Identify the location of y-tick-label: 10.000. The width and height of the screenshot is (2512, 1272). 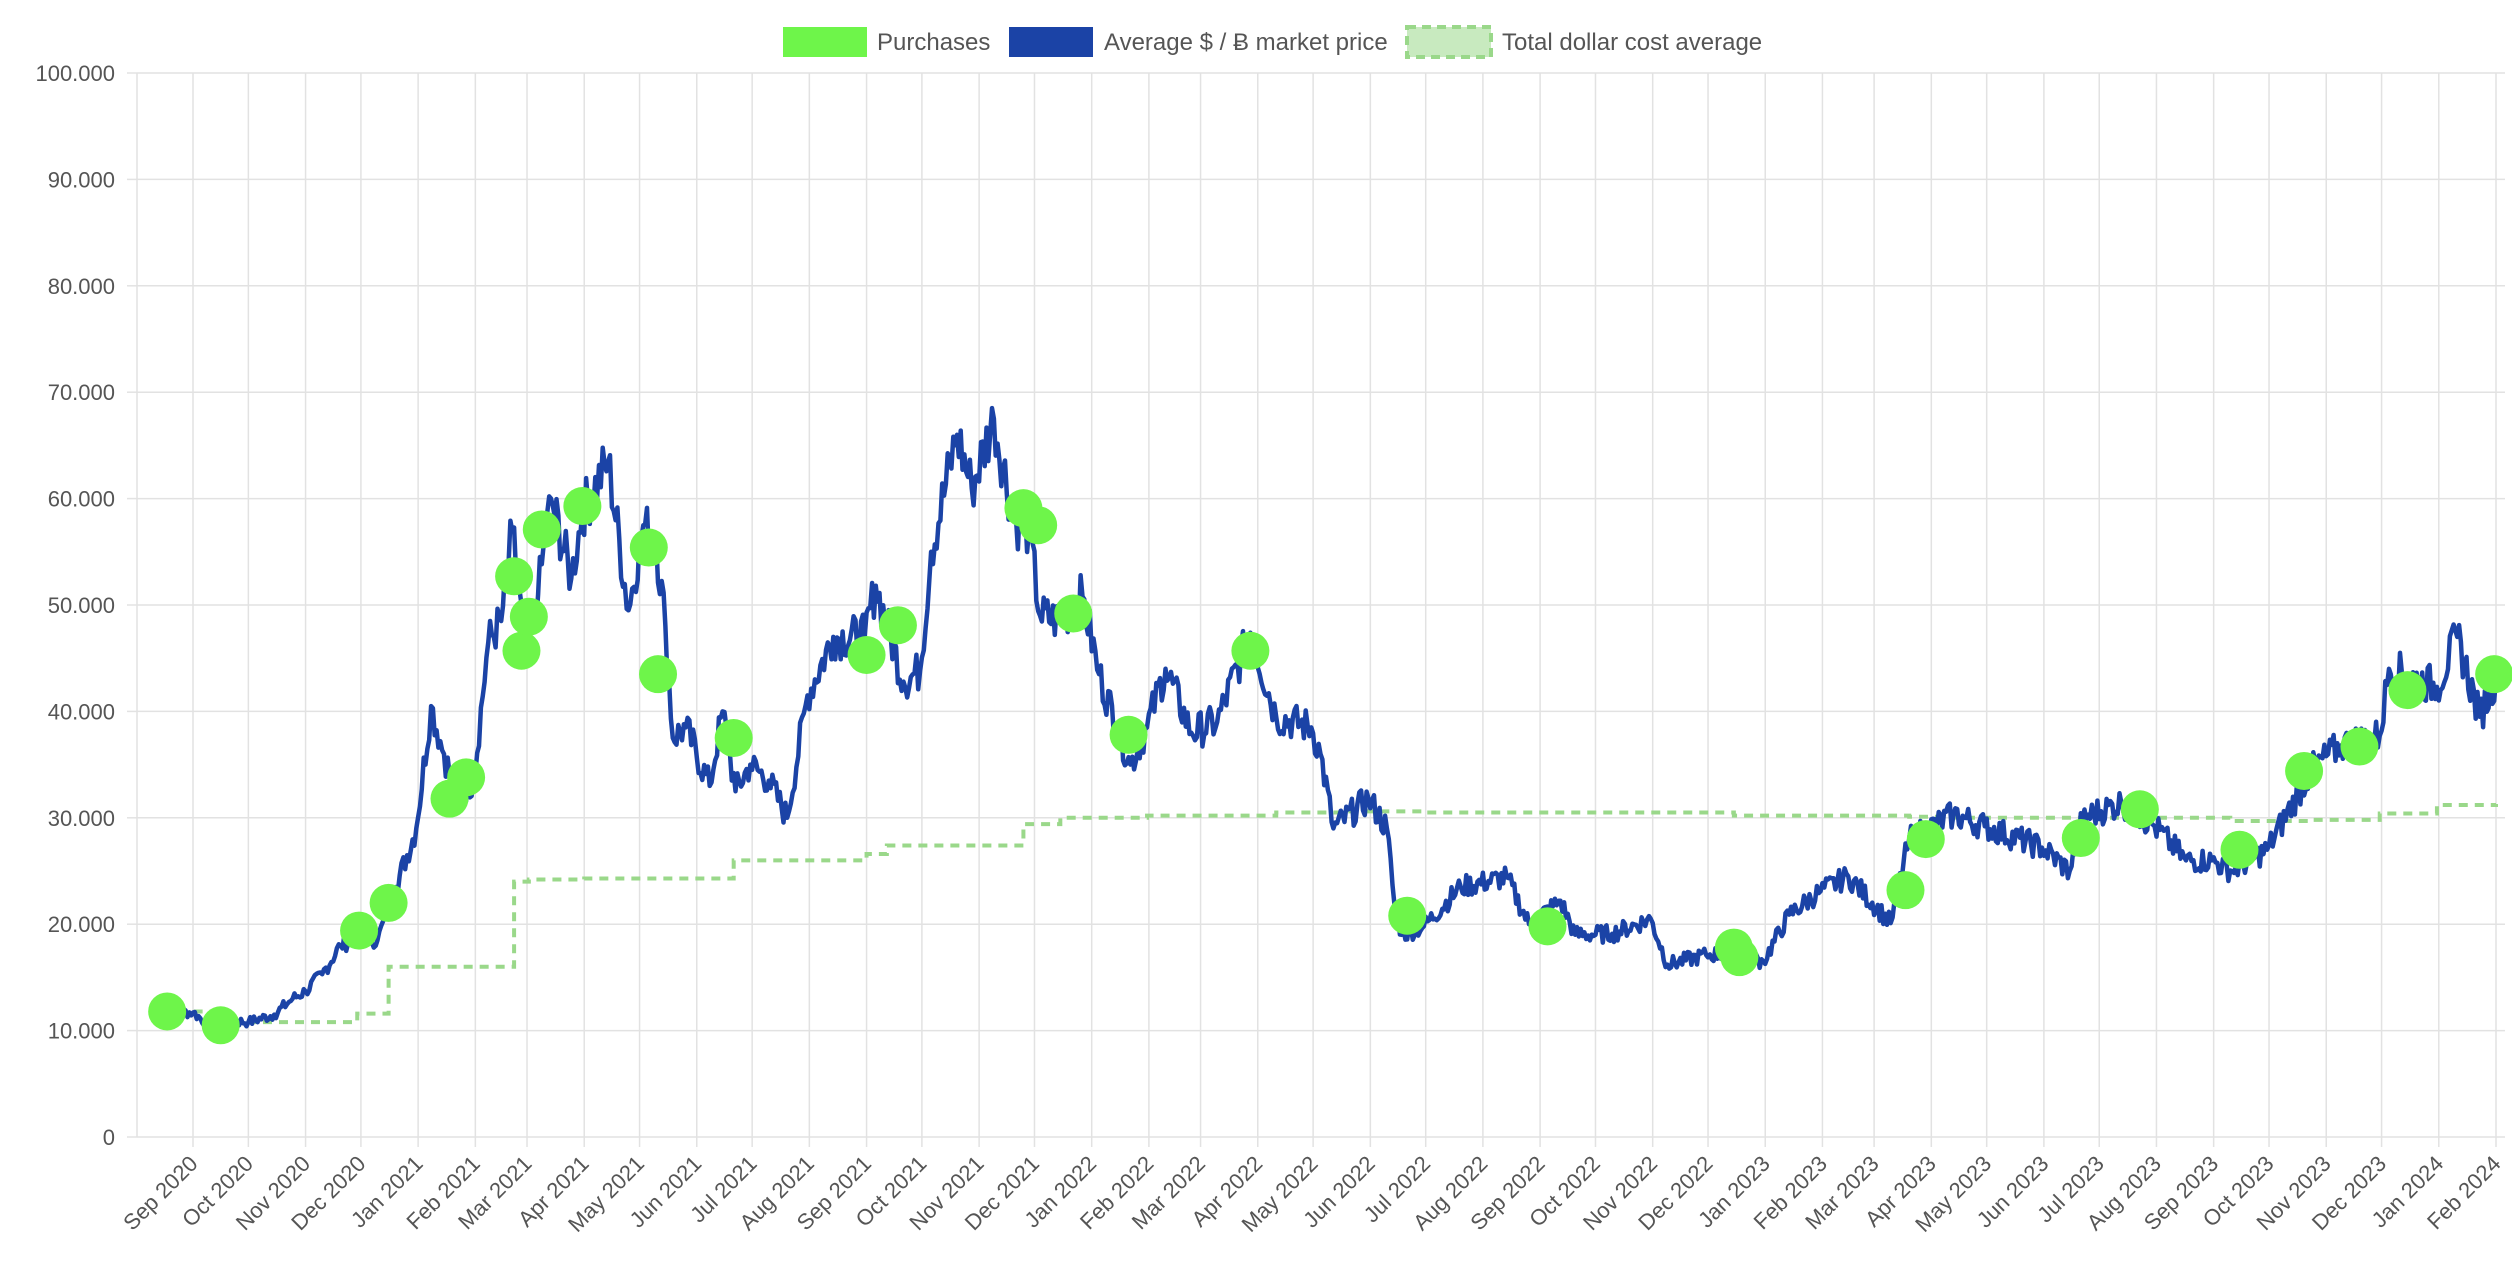
(81, 1031).